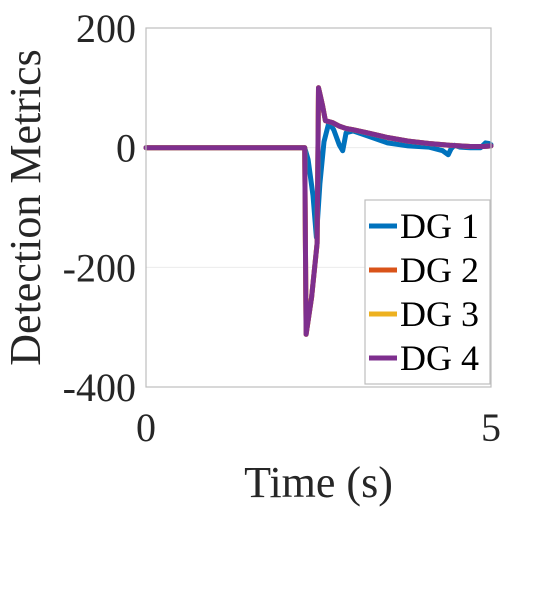  What do you see at coordinates (146, 427) in the screenshot?
I see `x-tick-label-0: 0` at bounding box center [146, 427].